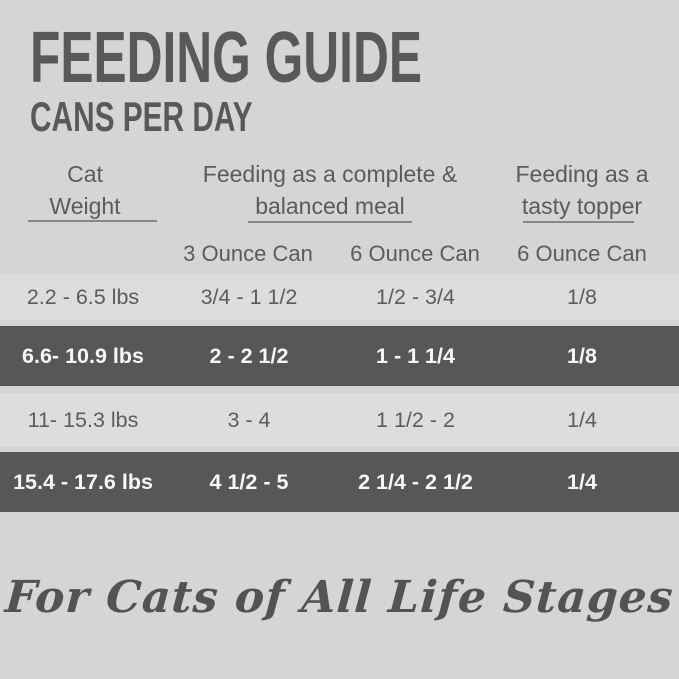 This screenshot has height=679, width=679. Describe the element at coordinates (249, 419) in the screenshot. I see `cell-complete-3oz: 3 - 4` at that location.